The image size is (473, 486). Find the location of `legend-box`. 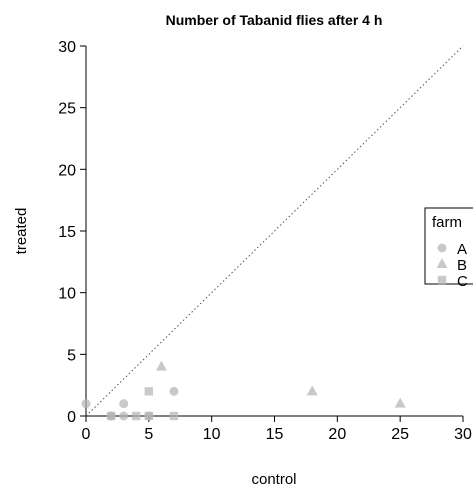

legend-box is located at coordinates (448, 246).